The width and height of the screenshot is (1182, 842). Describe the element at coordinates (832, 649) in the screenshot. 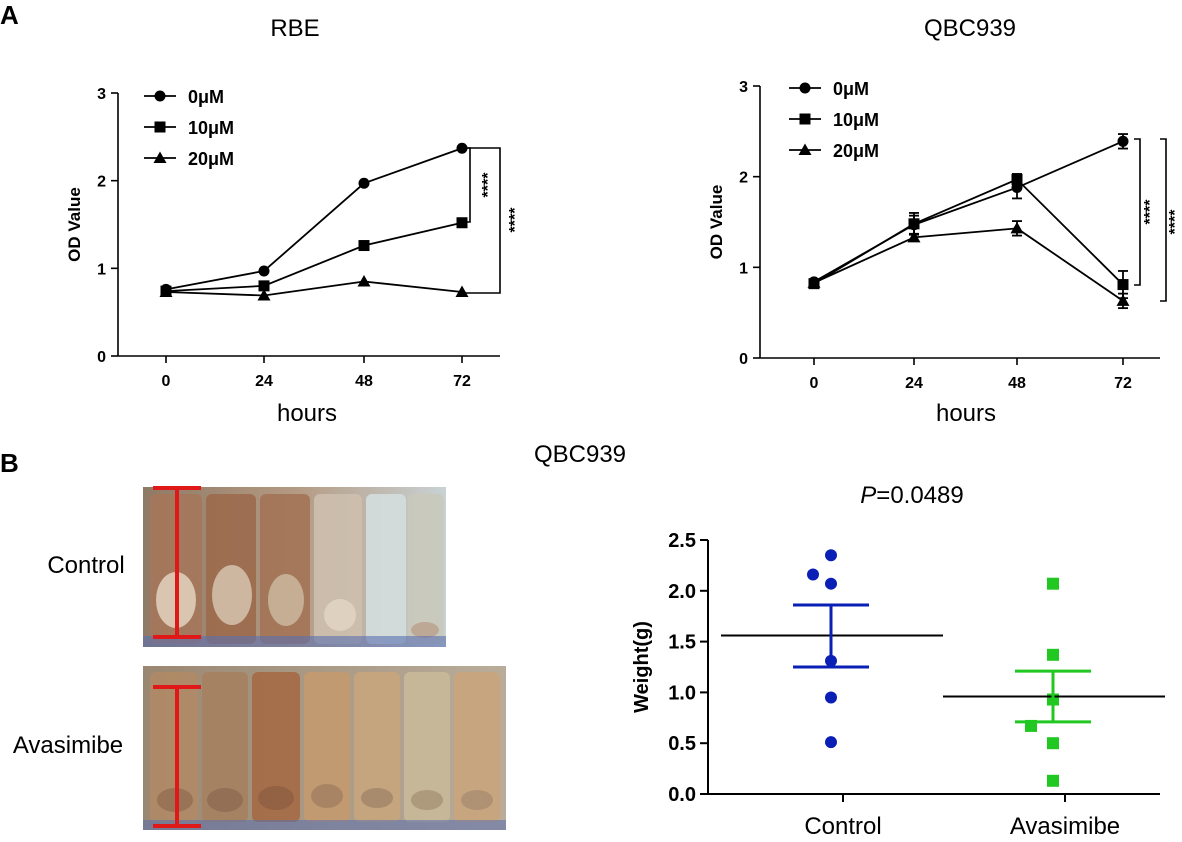

I see `series-control` at that location.